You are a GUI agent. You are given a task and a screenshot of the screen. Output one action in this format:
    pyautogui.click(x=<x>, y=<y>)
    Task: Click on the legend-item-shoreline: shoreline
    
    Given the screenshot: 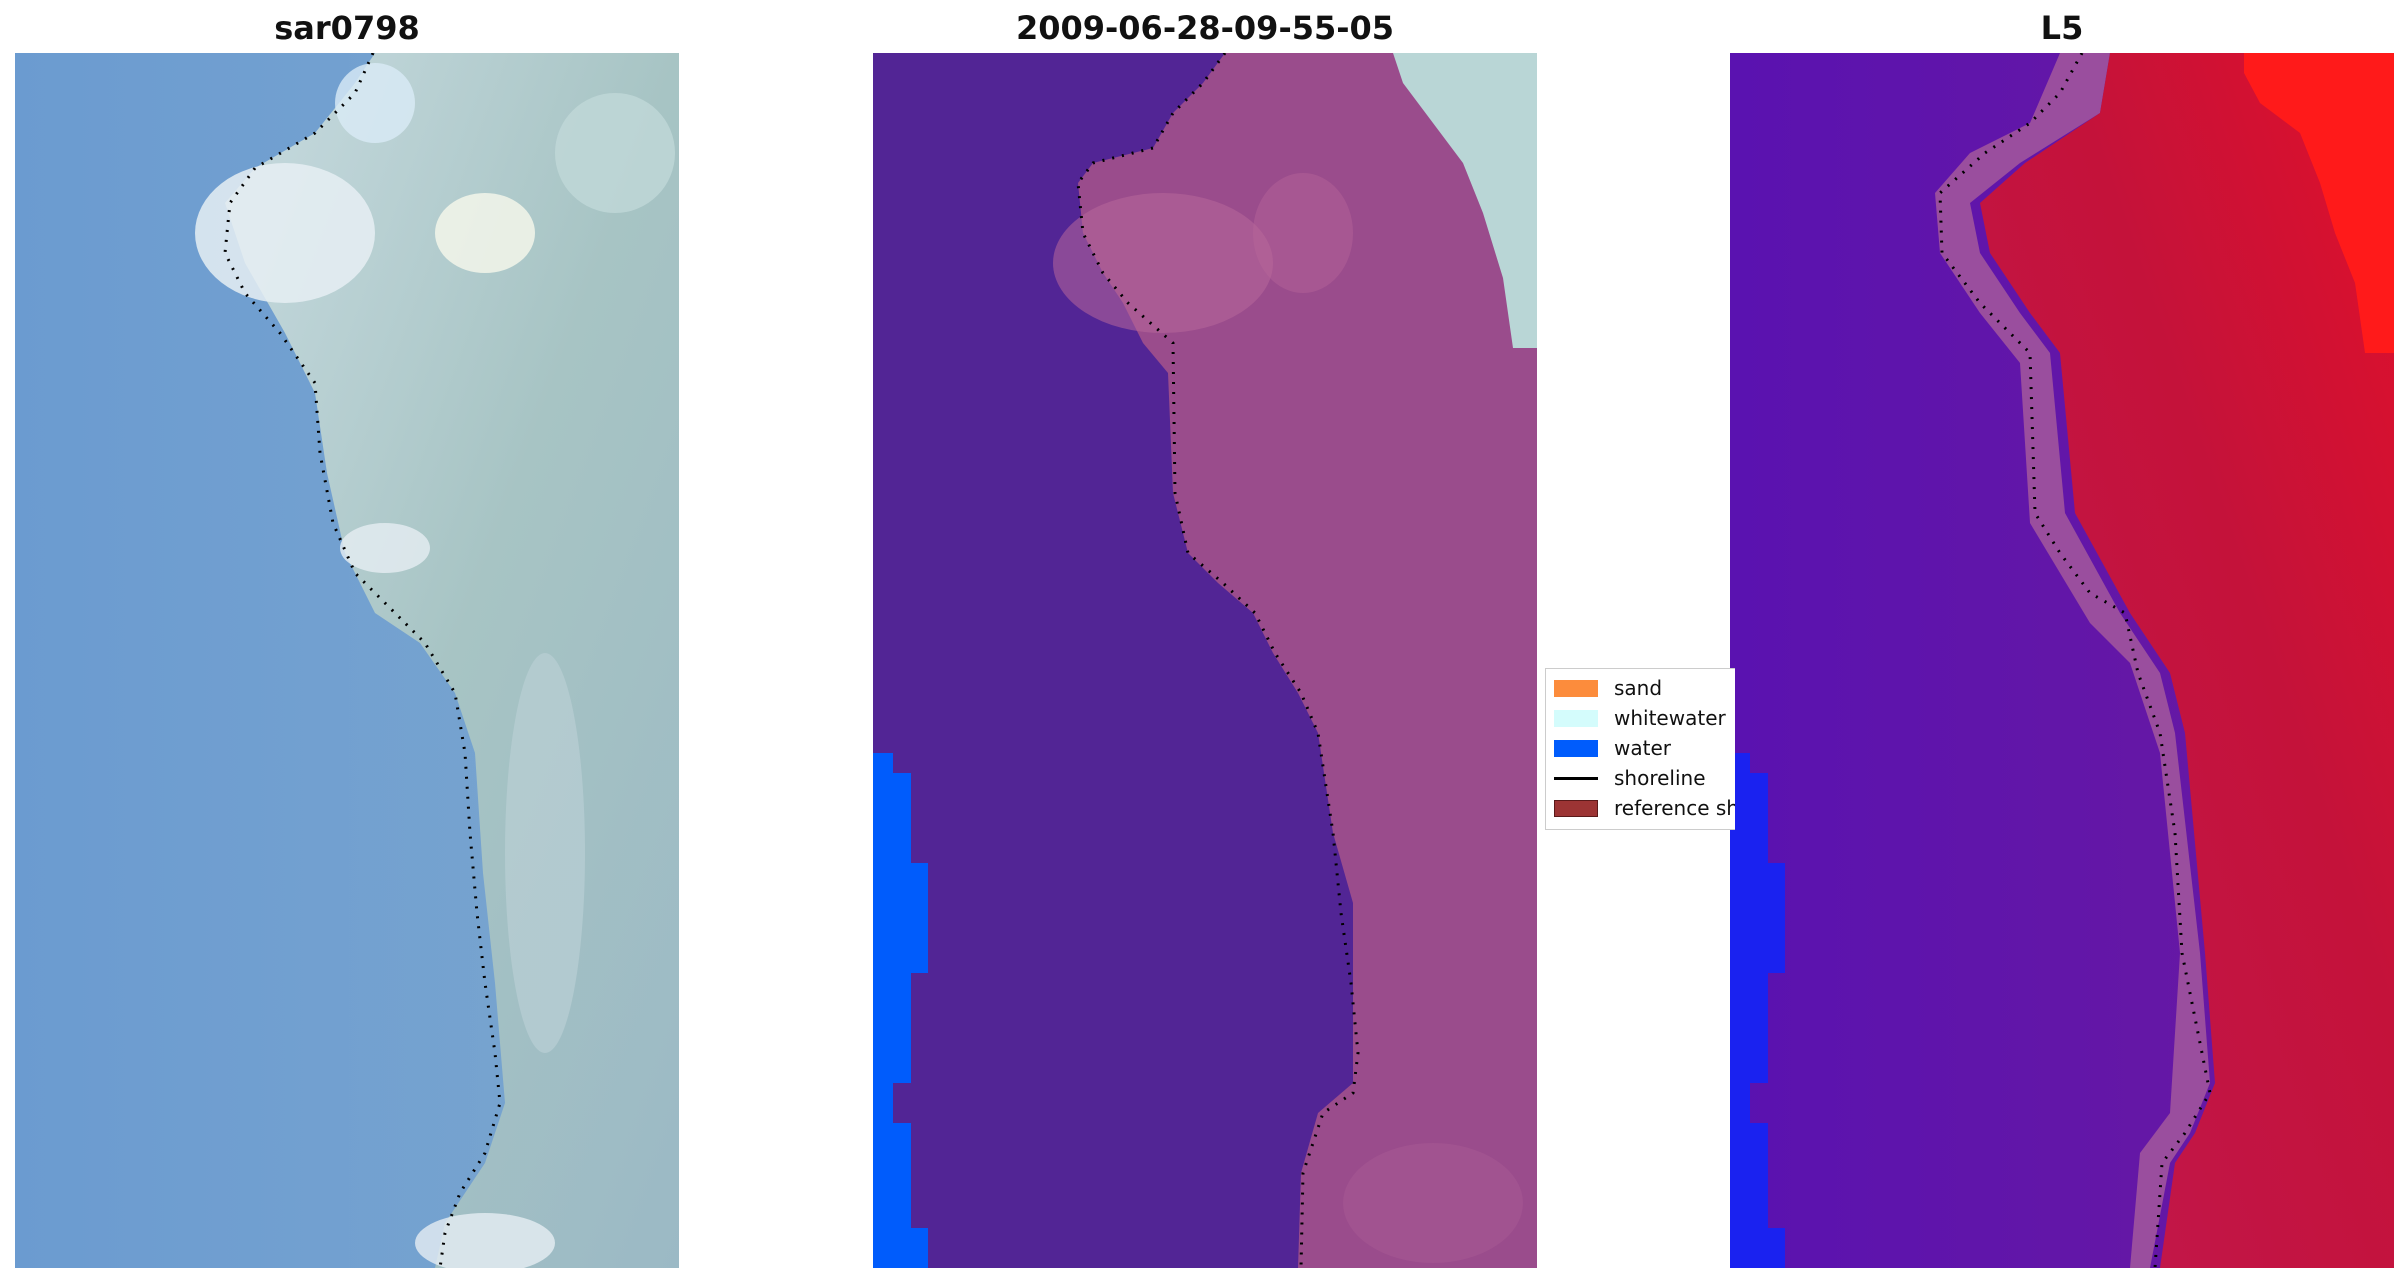 What is the action you would take?
    pyautogui.click(x=1630, y=778)
    